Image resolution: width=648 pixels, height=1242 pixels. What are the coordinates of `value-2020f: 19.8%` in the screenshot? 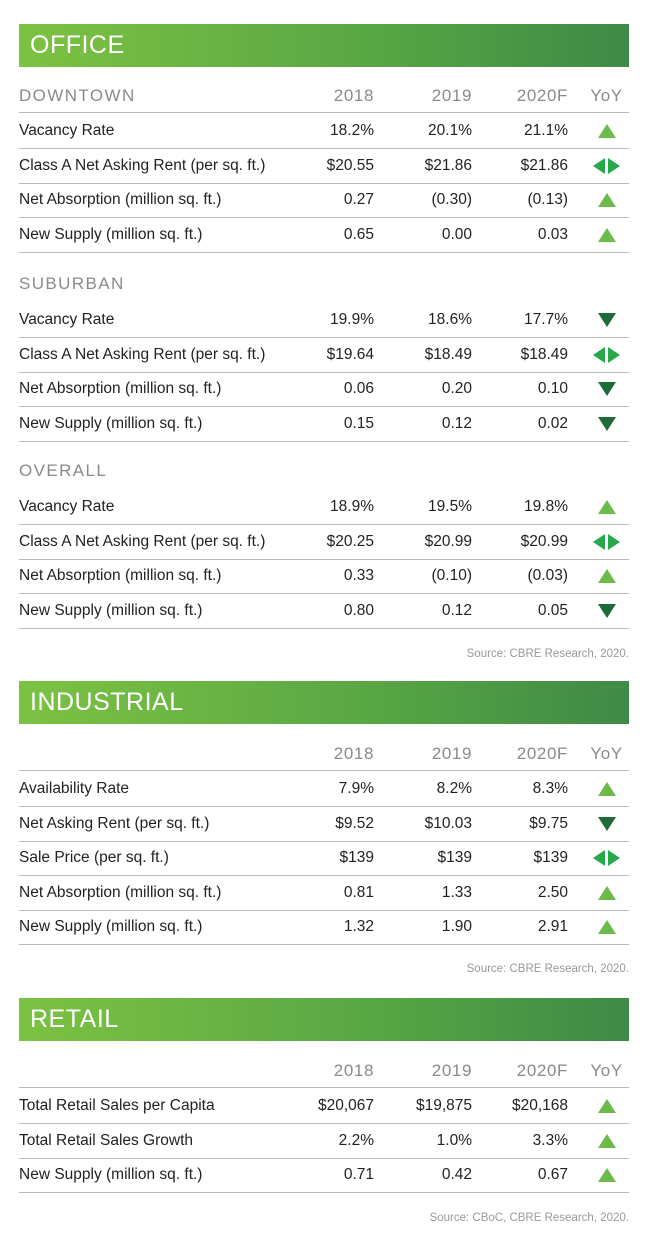 It's located at (546, 506).